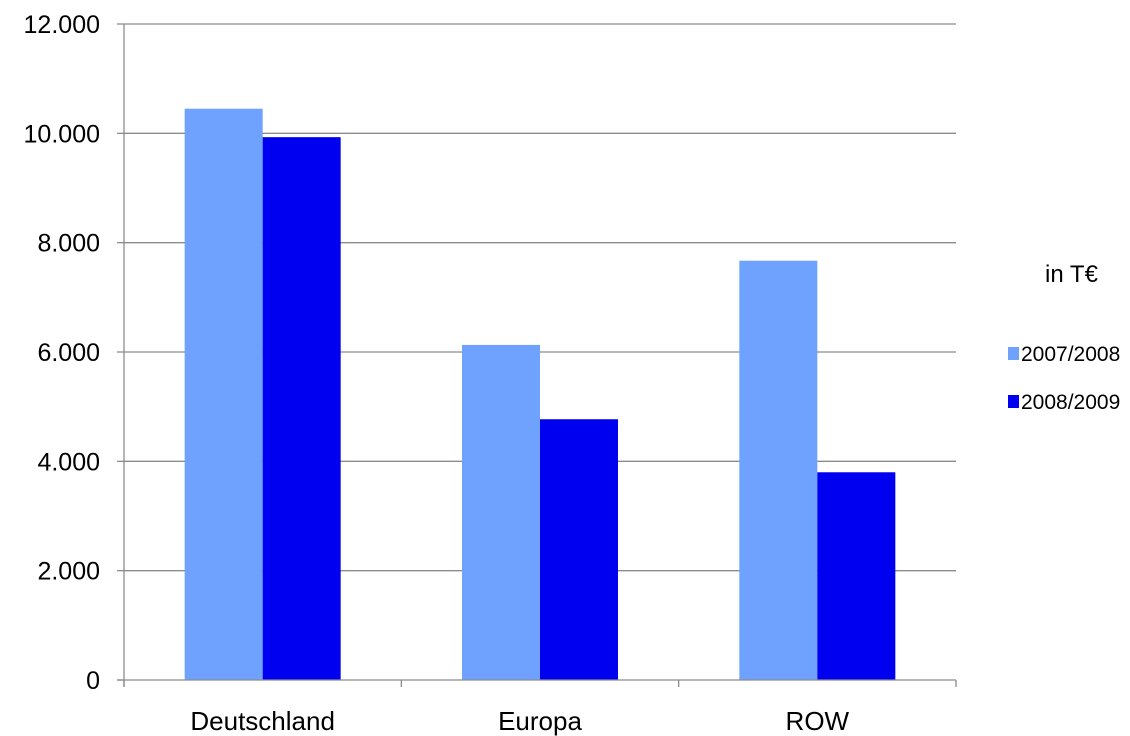 The image size is (1130, 736). I want to click on y-tick-label: 0, so click(93, 681).